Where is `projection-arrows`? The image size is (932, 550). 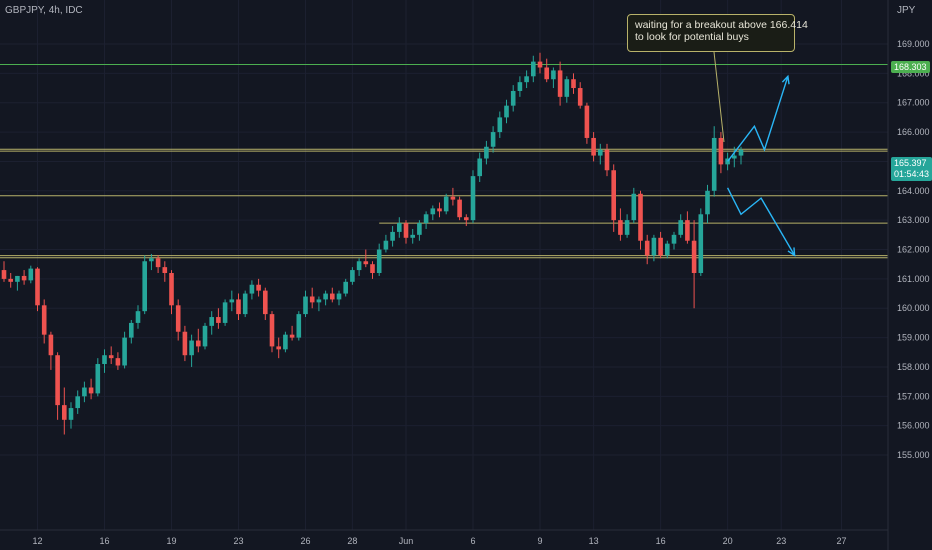 projection-arrows is located at coordinates (761, 165).